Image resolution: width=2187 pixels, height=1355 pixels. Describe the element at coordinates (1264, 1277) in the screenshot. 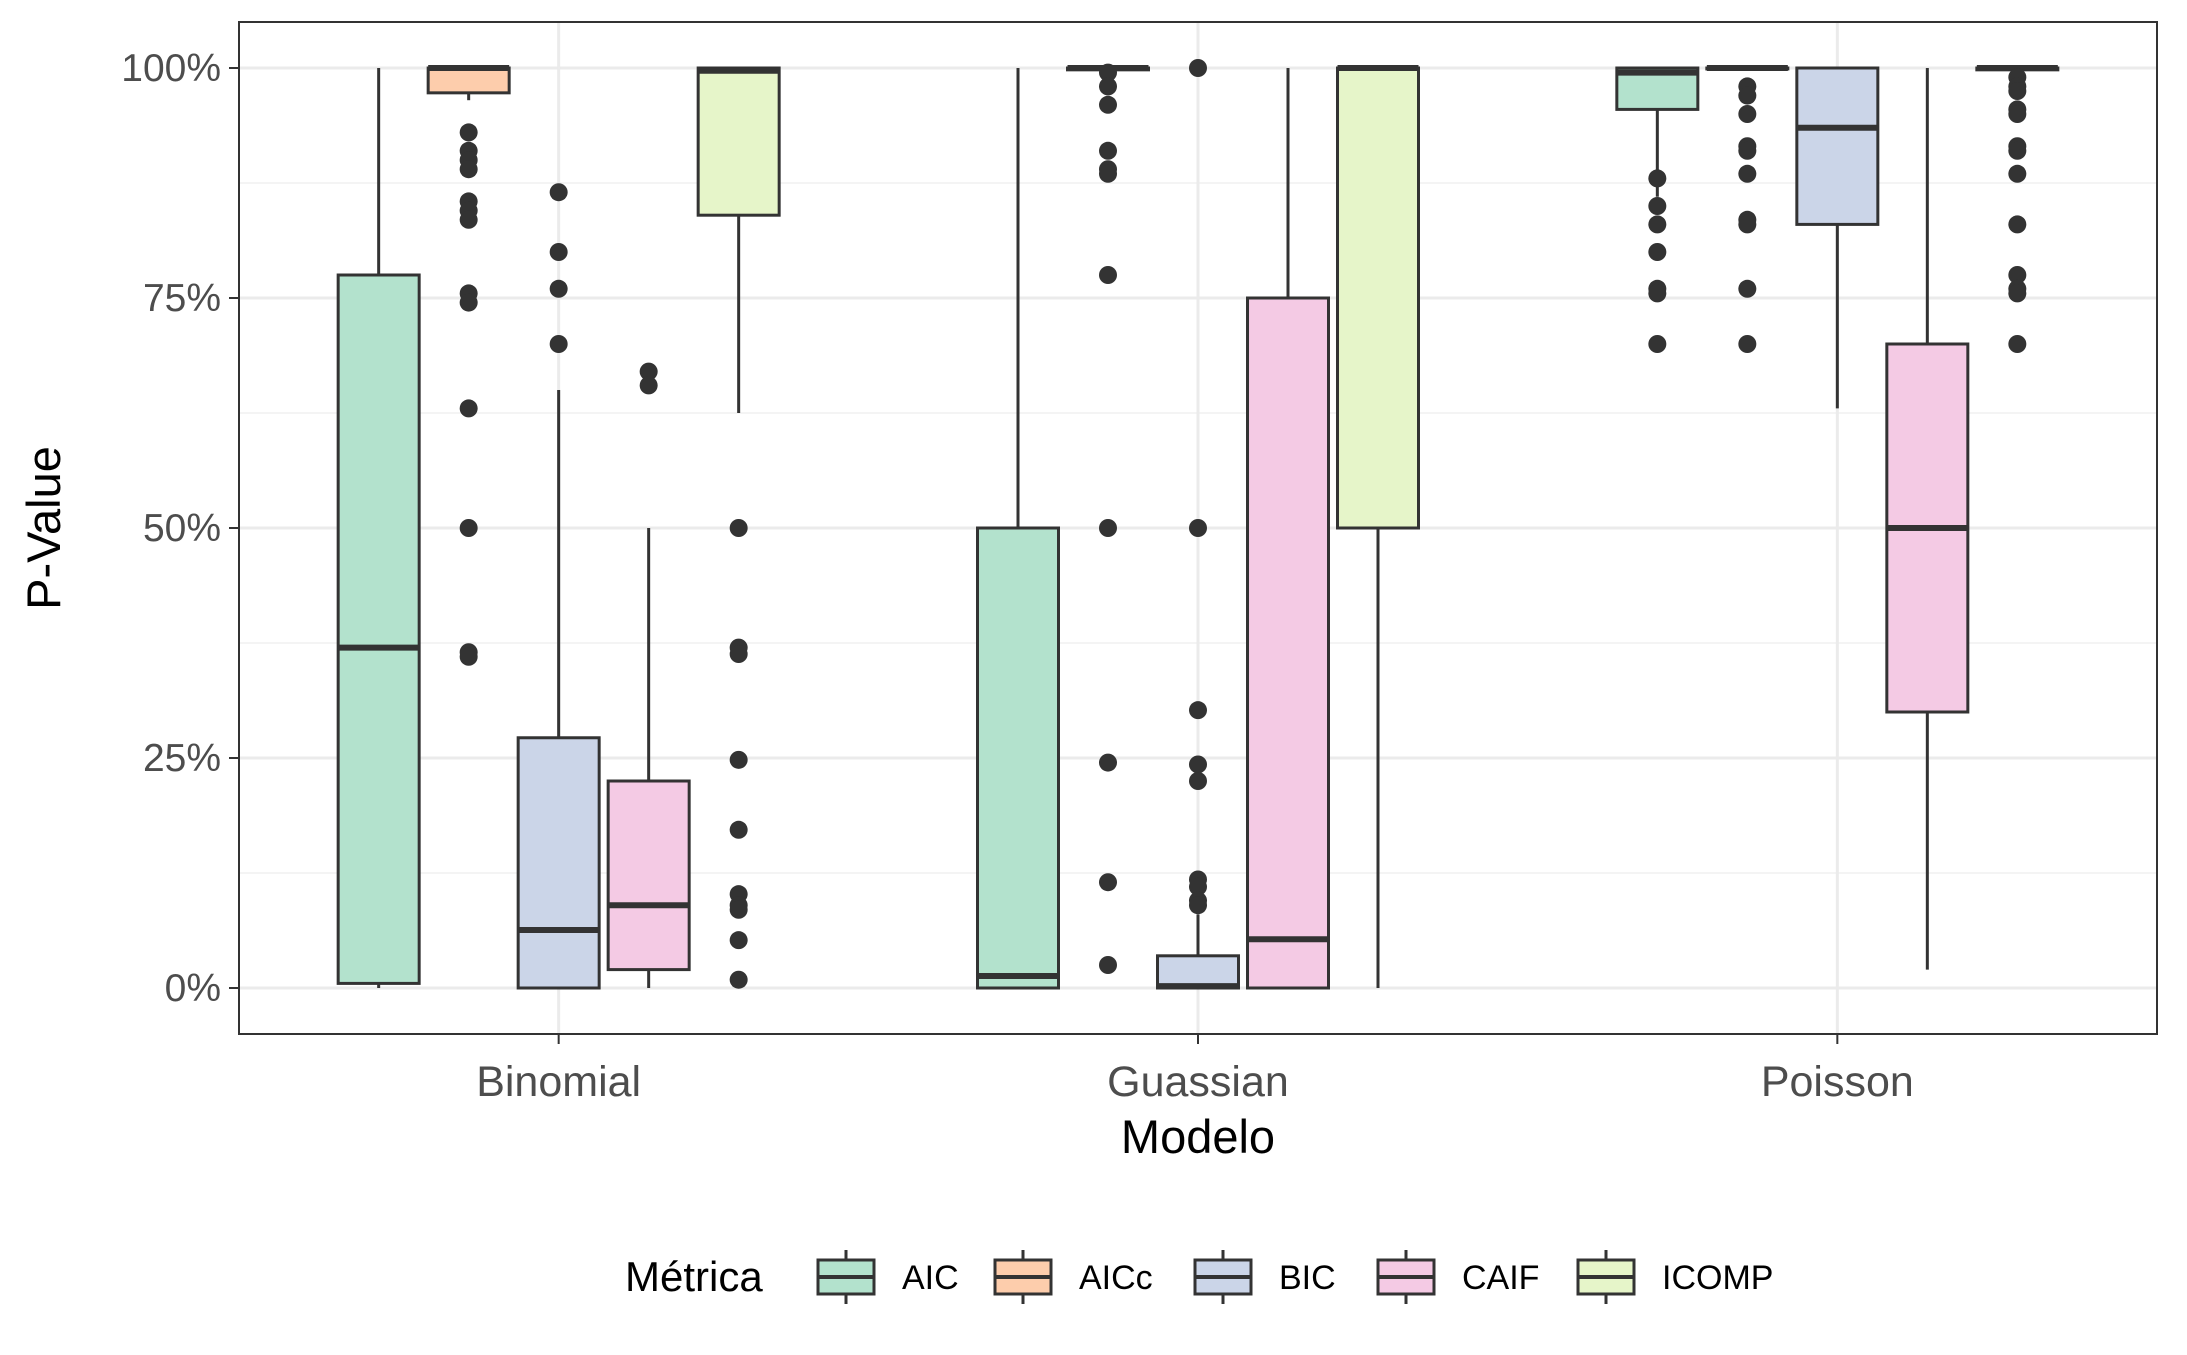

I see `legend-item-BIC: BIC` at that location.